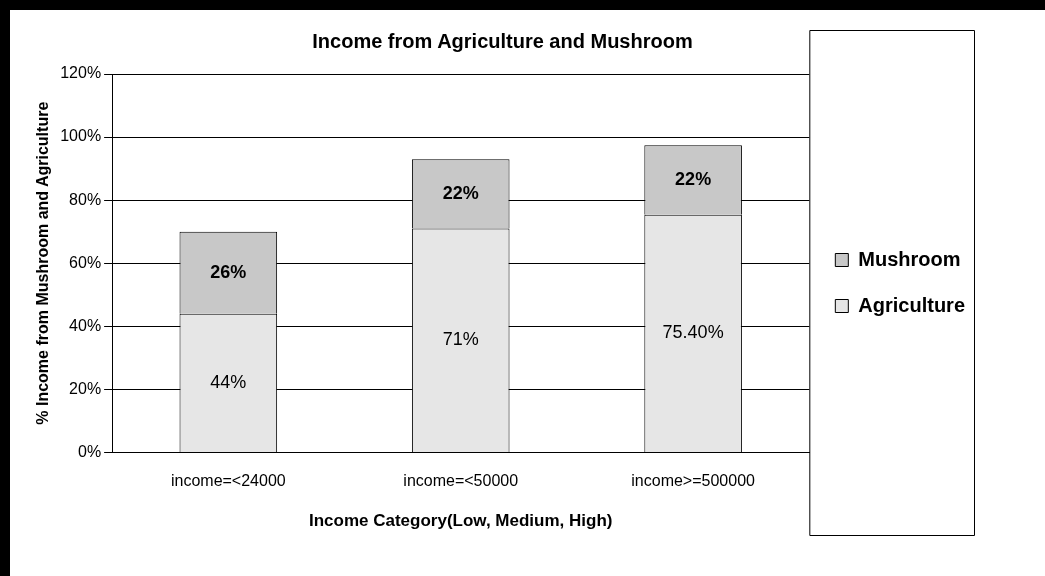 The height and width of the screenshot is (576, 1045). I want to click on x-tick-label: income=<50000, so click(461, 481).